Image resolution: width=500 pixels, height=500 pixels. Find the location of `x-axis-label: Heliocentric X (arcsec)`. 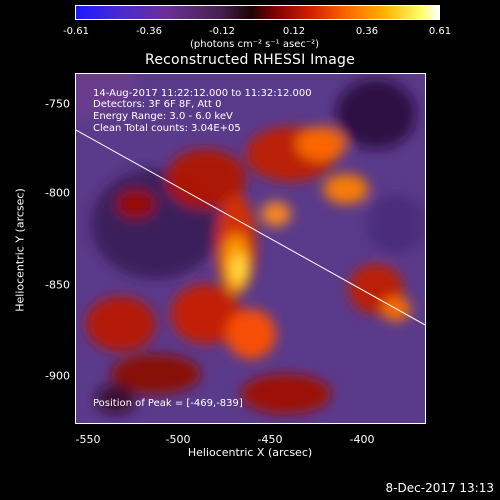

x-axis-label: Heliocentric X (arcsec) is located at coordinates (250, 452).